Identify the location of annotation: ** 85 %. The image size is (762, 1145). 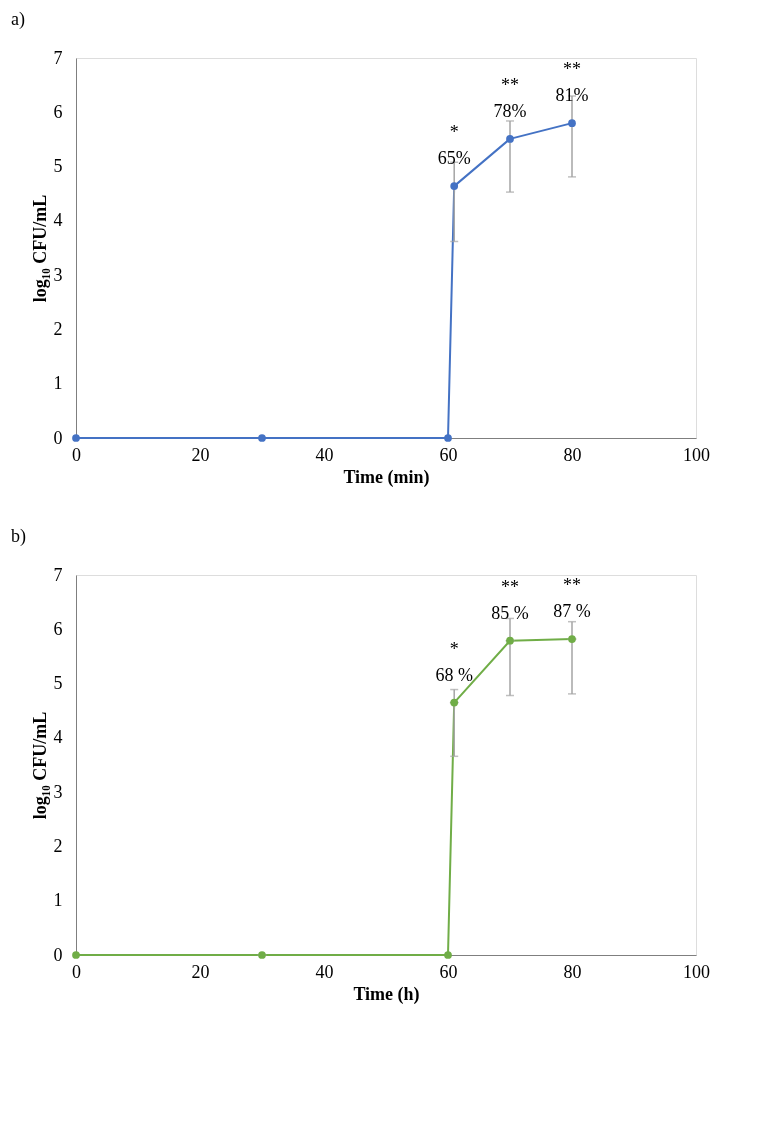
(510, 599).